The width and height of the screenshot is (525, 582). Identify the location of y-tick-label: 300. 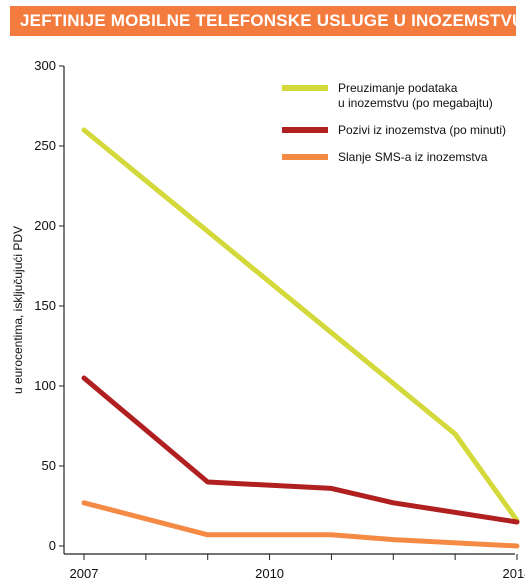
(45, 65).